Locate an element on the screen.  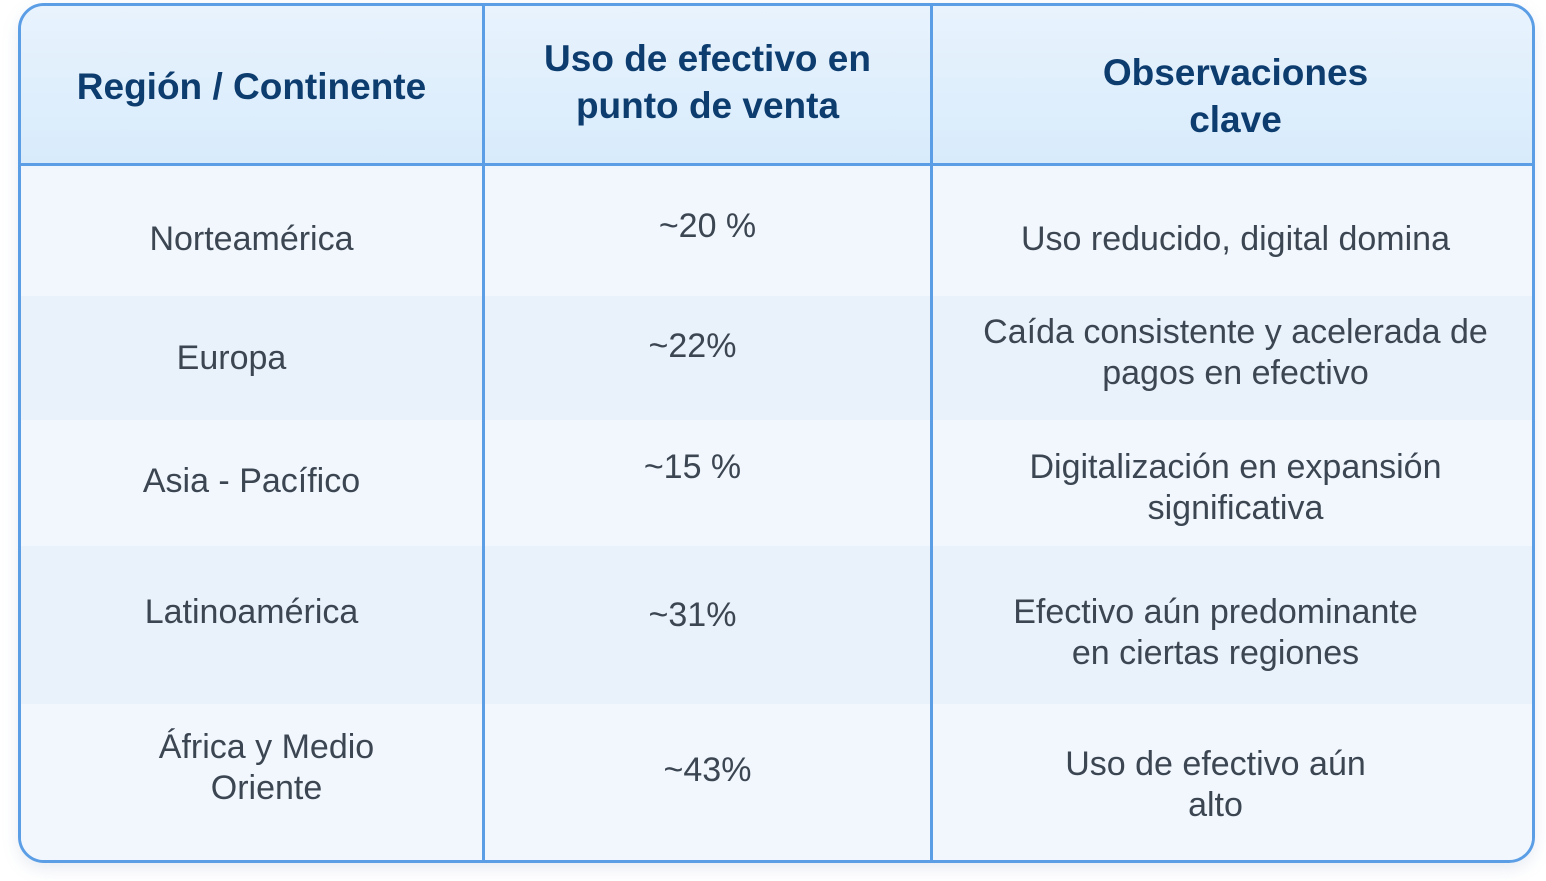
cell-region: Europa is located at coordinates (231, 357).